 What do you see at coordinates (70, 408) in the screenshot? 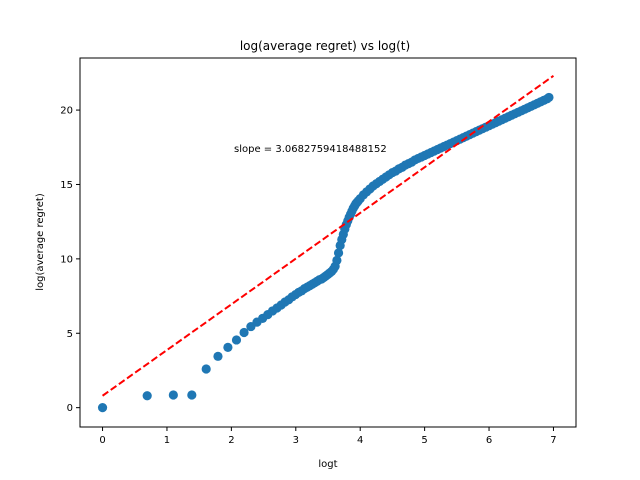
I see `y-tick-label: 0` at bounding box center [70, 408].